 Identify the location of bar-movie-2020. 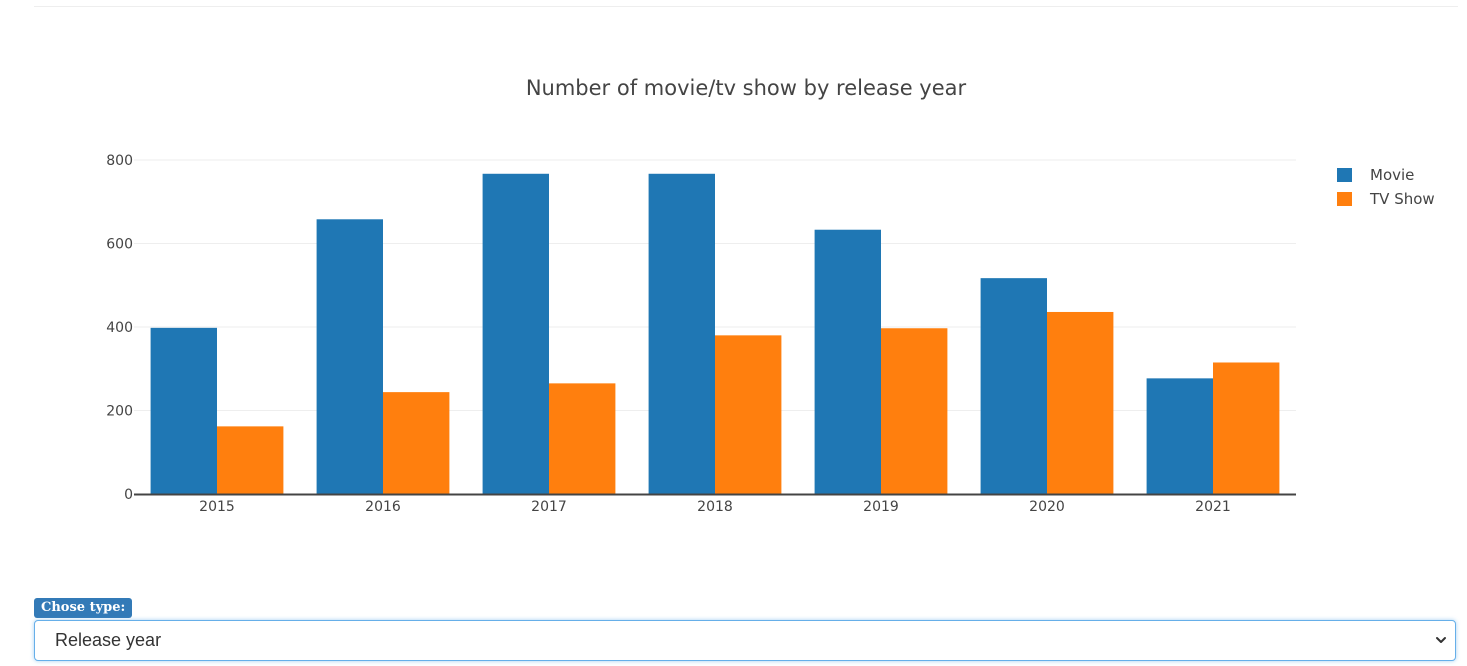
(1013, 386).